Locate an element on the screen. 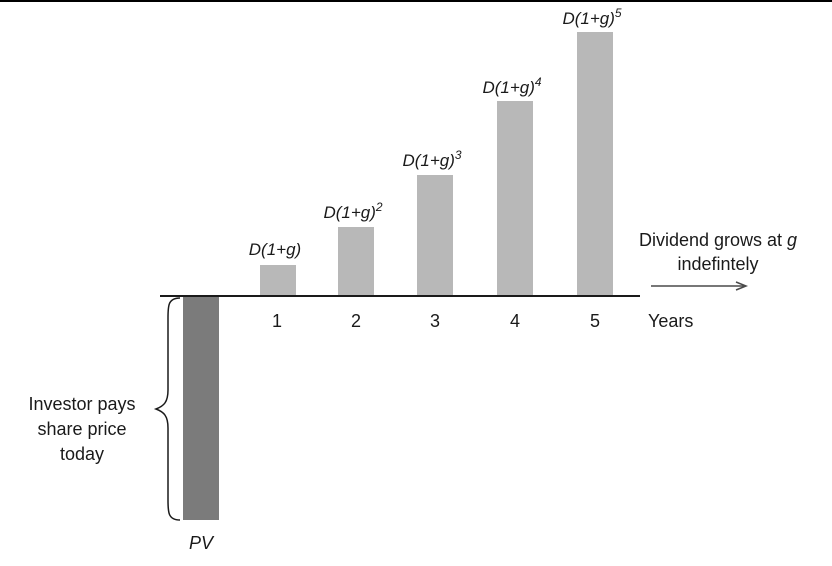  year-label-1: 1 is located at coordinates (277, 321).